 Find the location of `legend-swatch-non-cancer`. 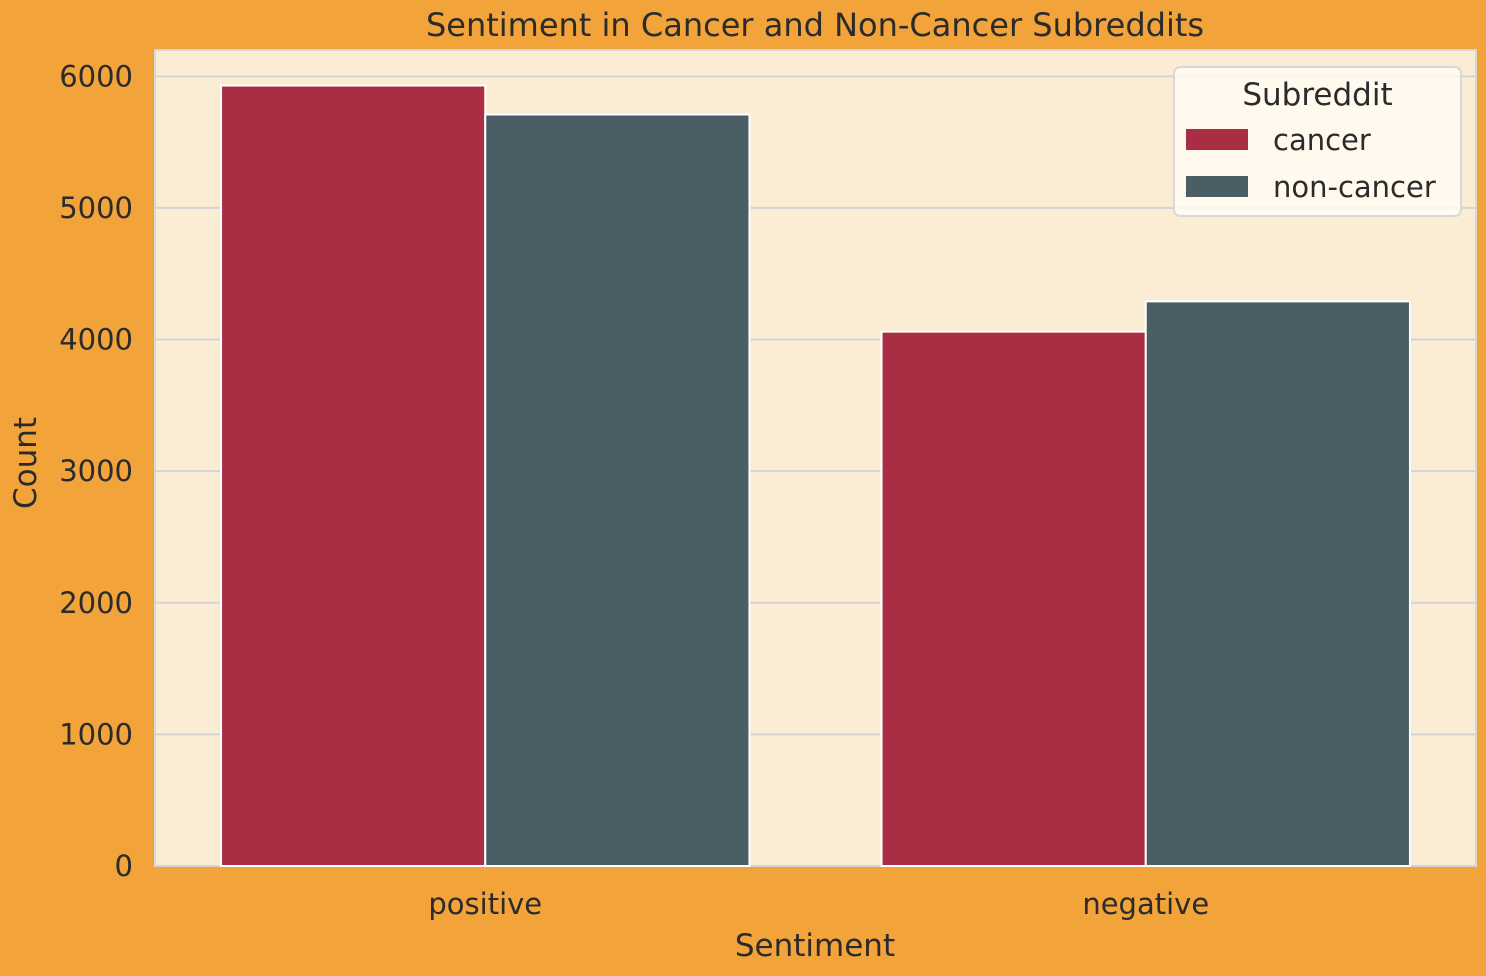

legend-swatch-non-cancer is located at coordinates (1217, 186).